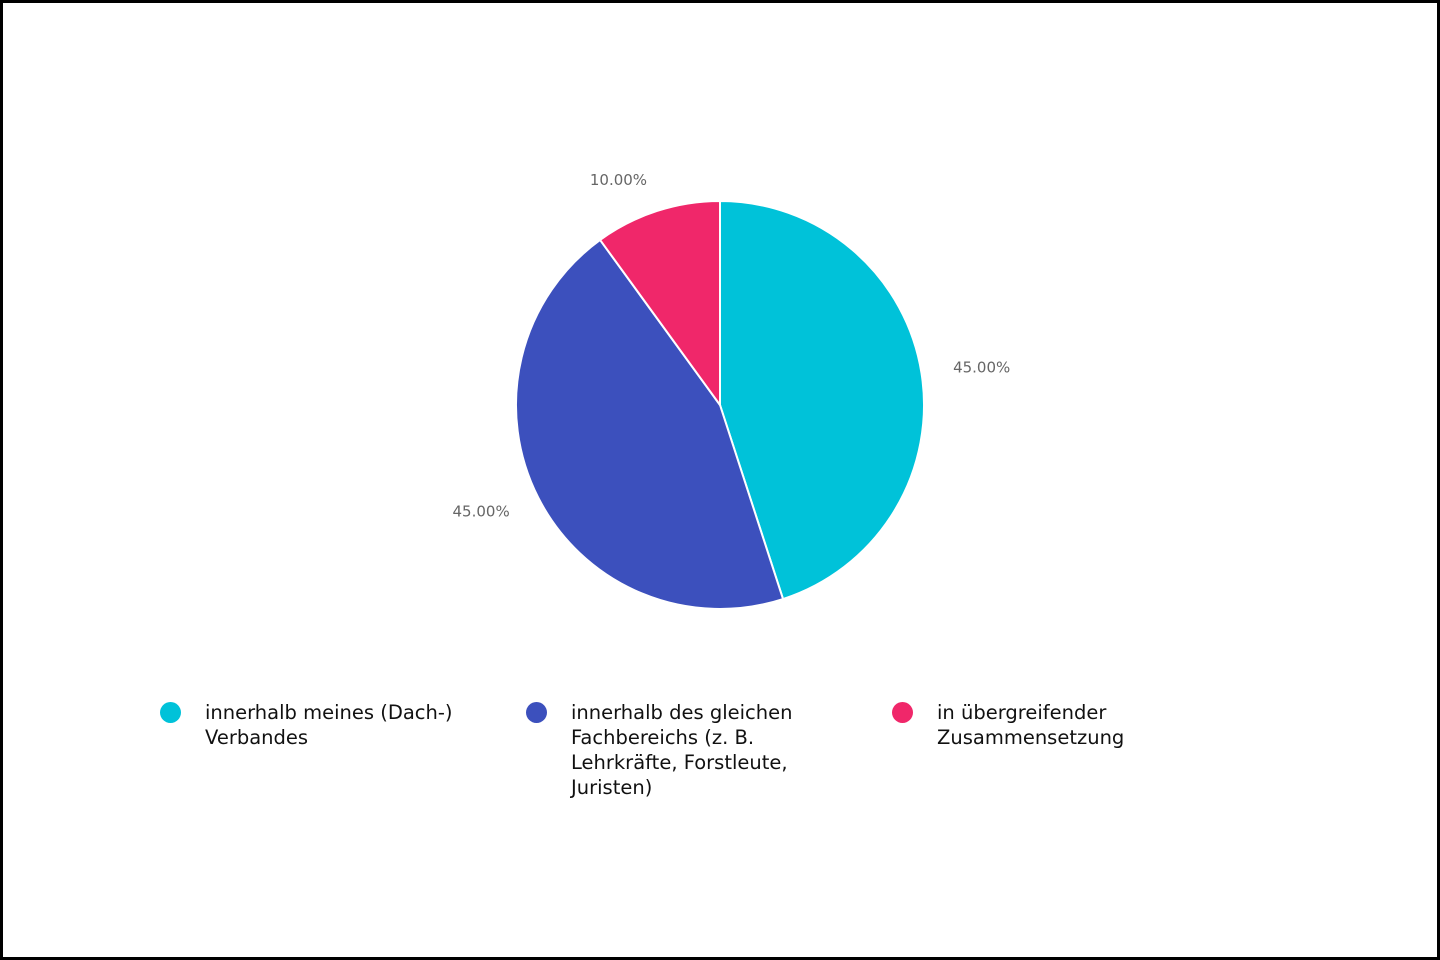 This screenshot has height=960, width=1440. What do you see at coordinates (1031, 725) in the screenshot?
I see `legend-label: in übergreifender Zusammensetzung` at bounding box center [1031, 725].